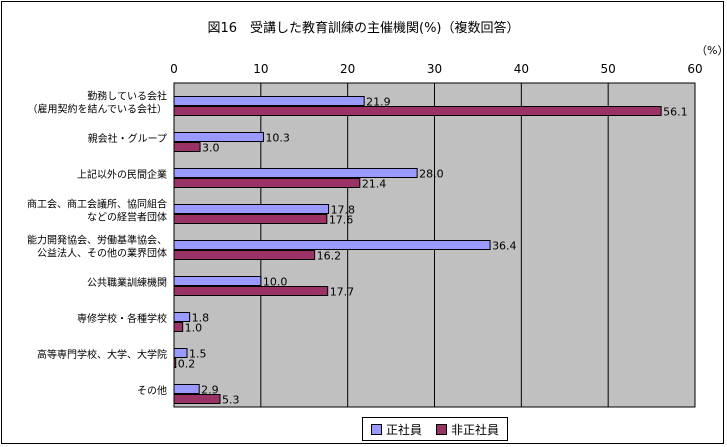 Image resolution: width=727 pixels, height=447 pixels. Describe the element at coordinates (343, 210) in the screenshot. I see `data-label-series-1: 17.8` at that location.